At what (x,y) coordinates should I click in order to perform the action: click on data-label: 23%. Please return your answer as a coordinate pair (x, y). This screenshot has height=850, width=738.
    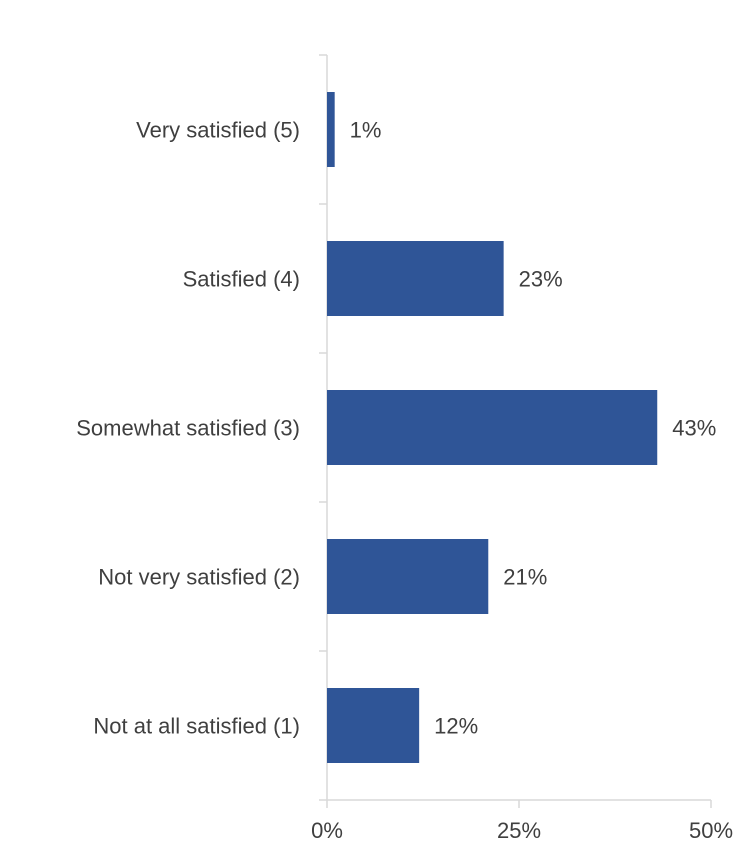
    Looking at the image, I should click on (541, 279).